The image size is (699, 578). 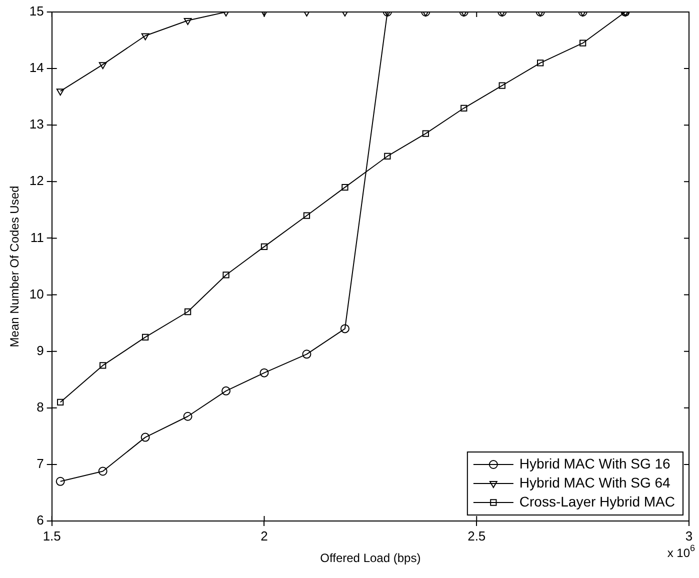 I want to click on legend-label: Hybrid MAC With SG 16, so click(x=595, y=463).